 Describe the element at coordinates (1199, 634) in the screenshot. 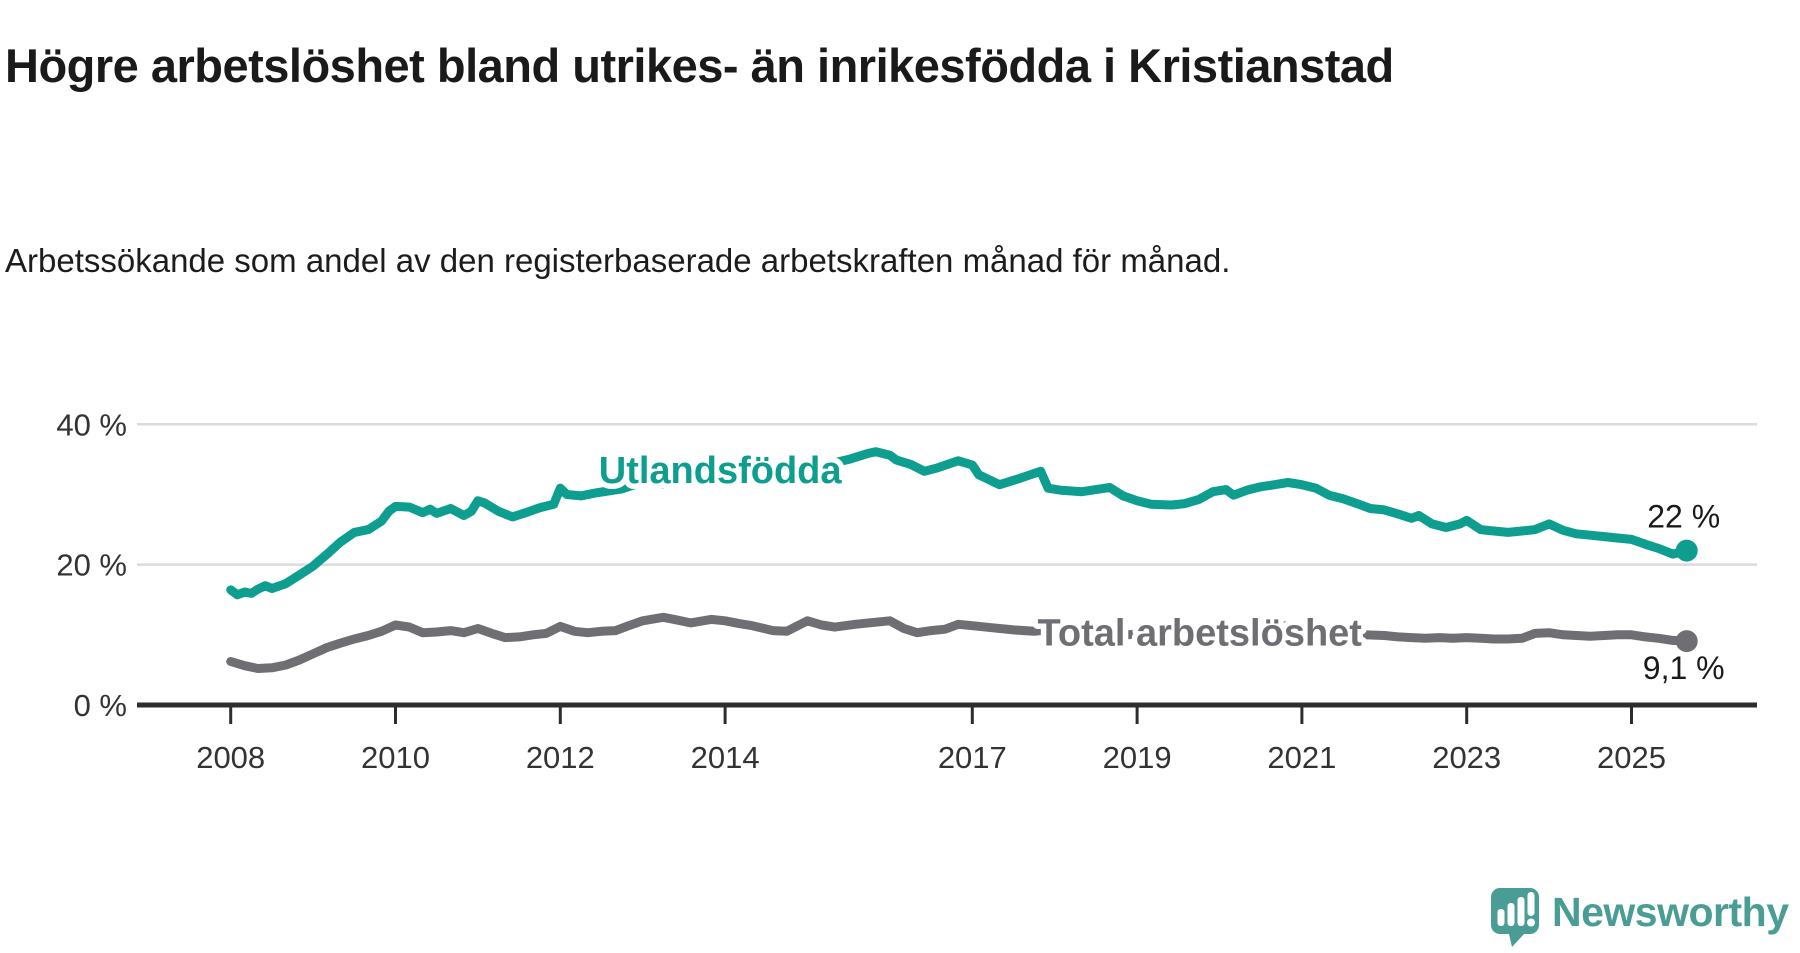

I see `series-label-total-arbetsloshet: Total arbetslöshet` at that location.